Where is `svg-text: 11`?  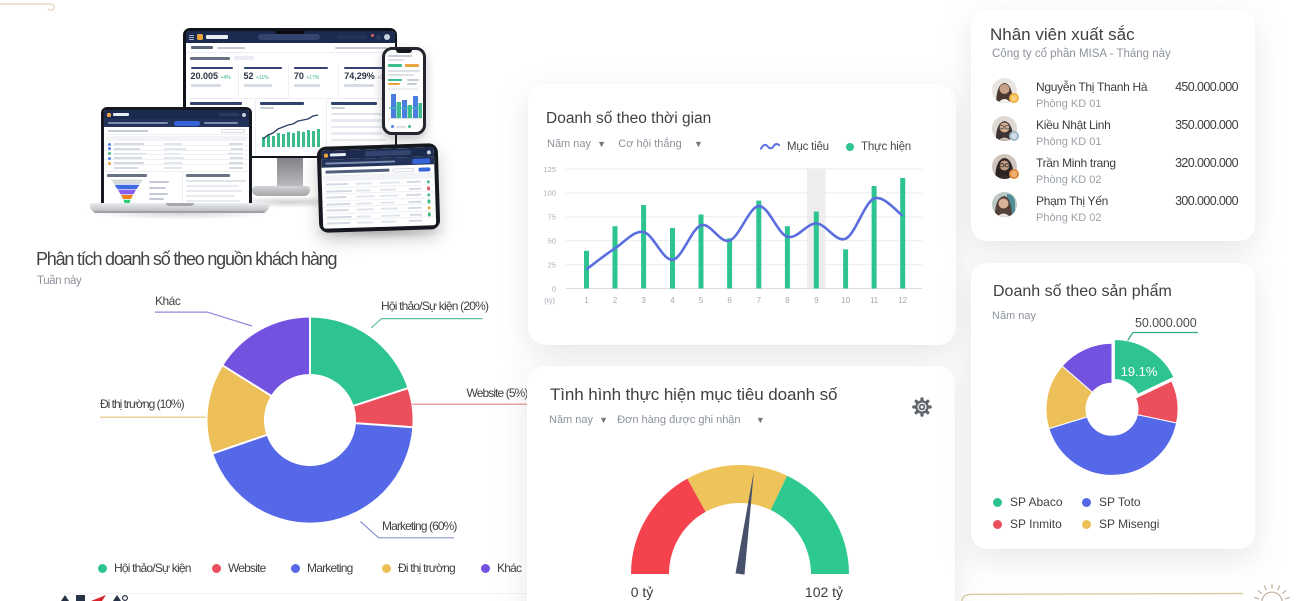
svg-text: 11 is located at coordinates (874, 300).